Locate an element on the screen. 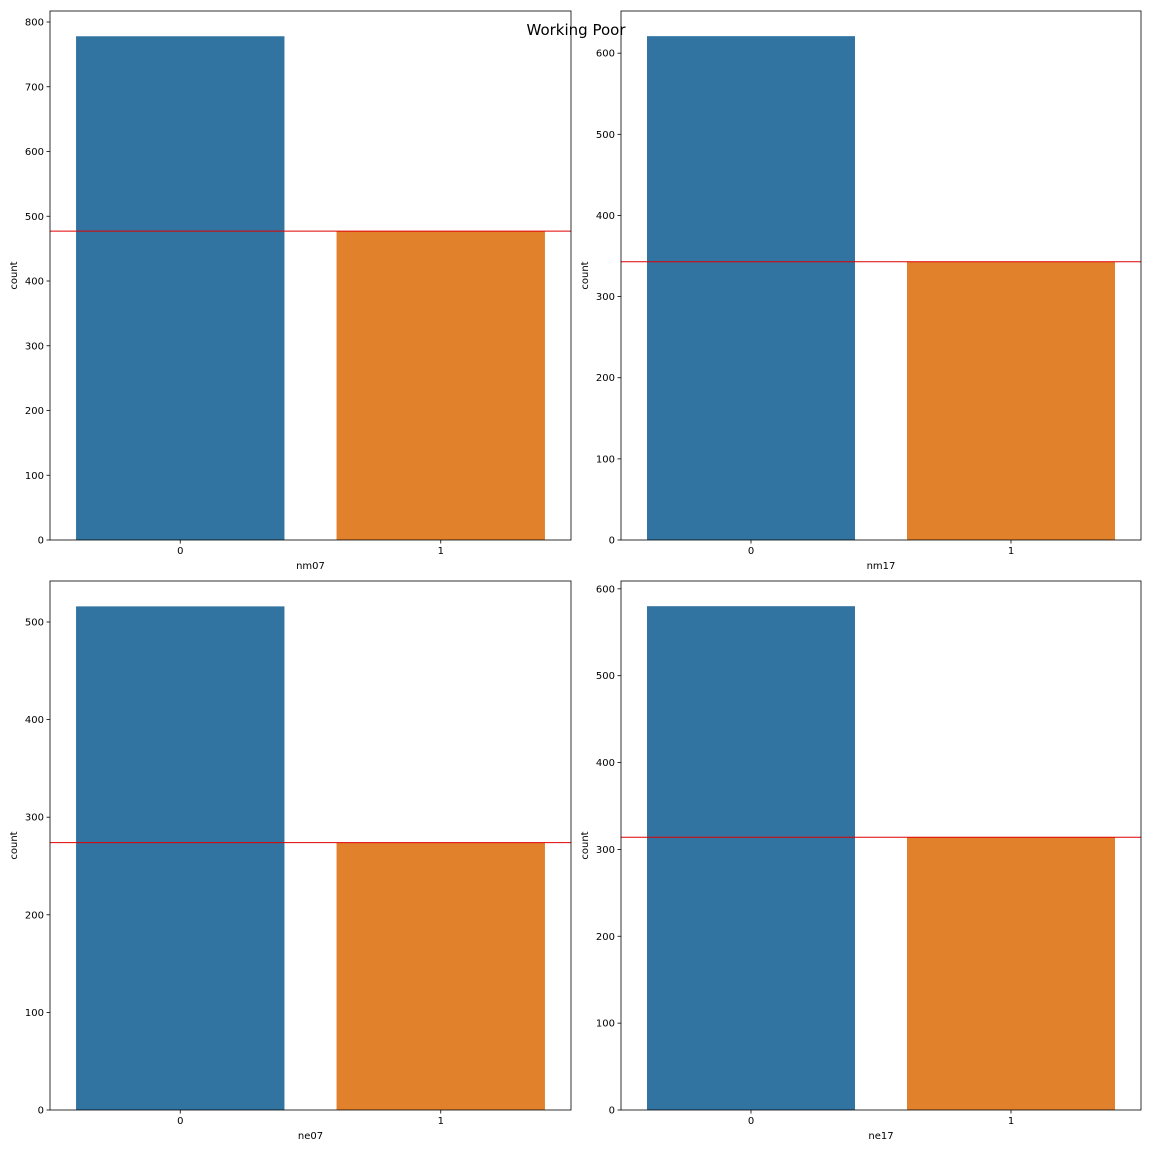 This screenshot has width=1152, height=1152. x-axis-label: nm07 is located at coordinates (310, 566).